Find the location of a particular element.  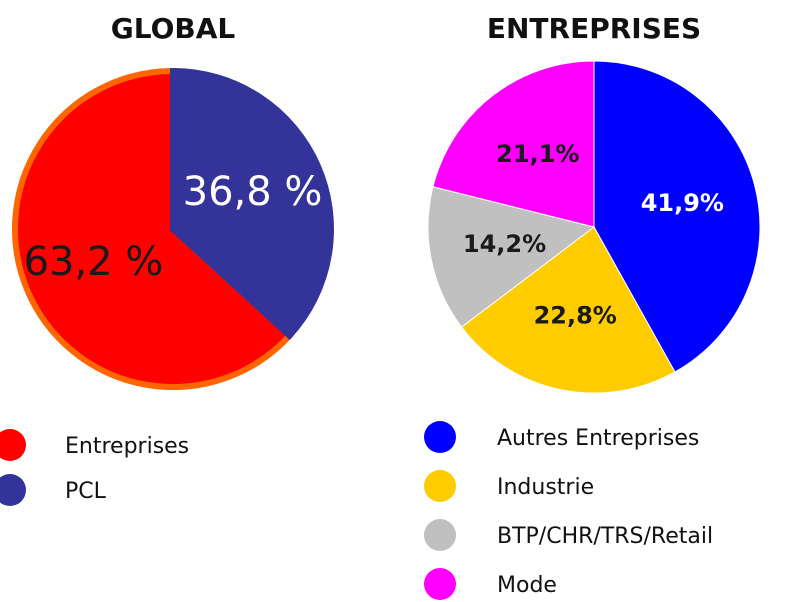

legend-label: Autres Entreprises is located at coordinates (598, 438).